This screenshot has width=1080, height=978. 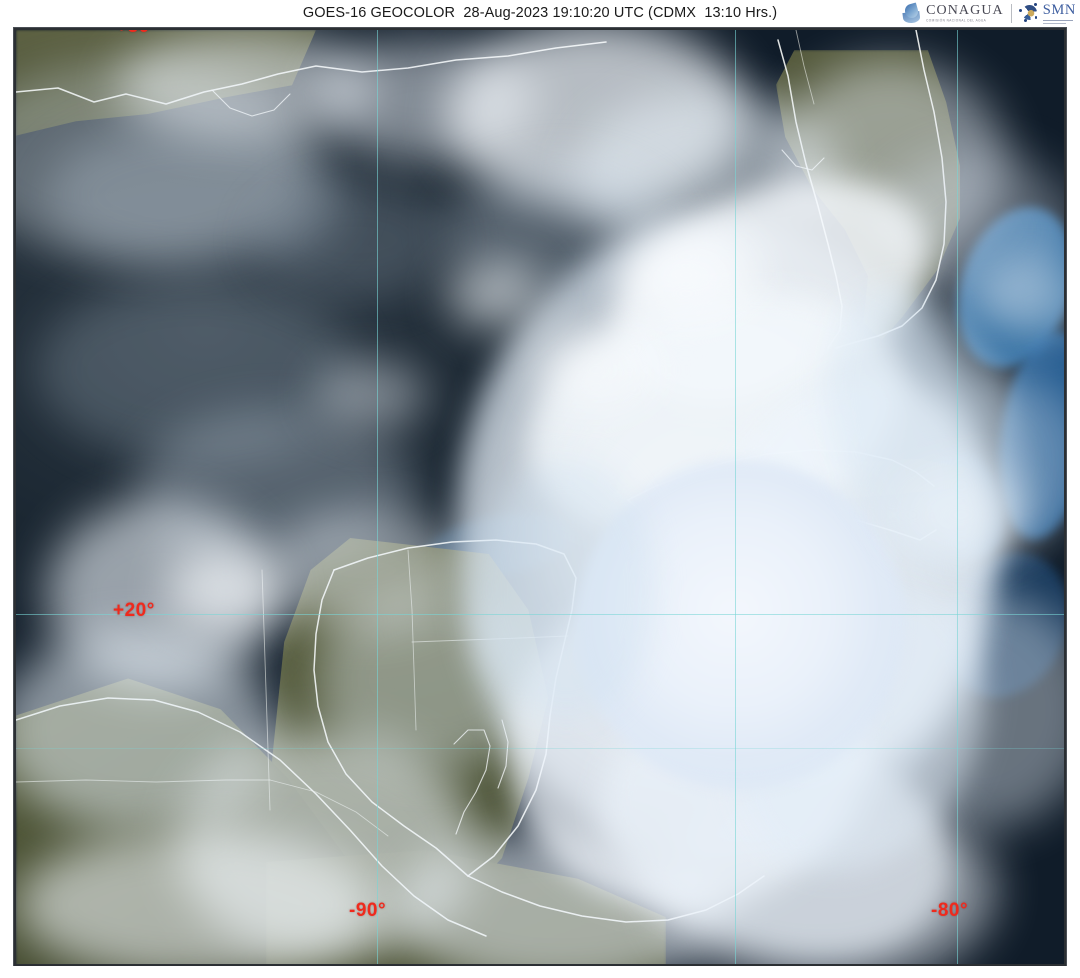 I want to click on longitude-label-80: -80°, so click(x=950, y=910).